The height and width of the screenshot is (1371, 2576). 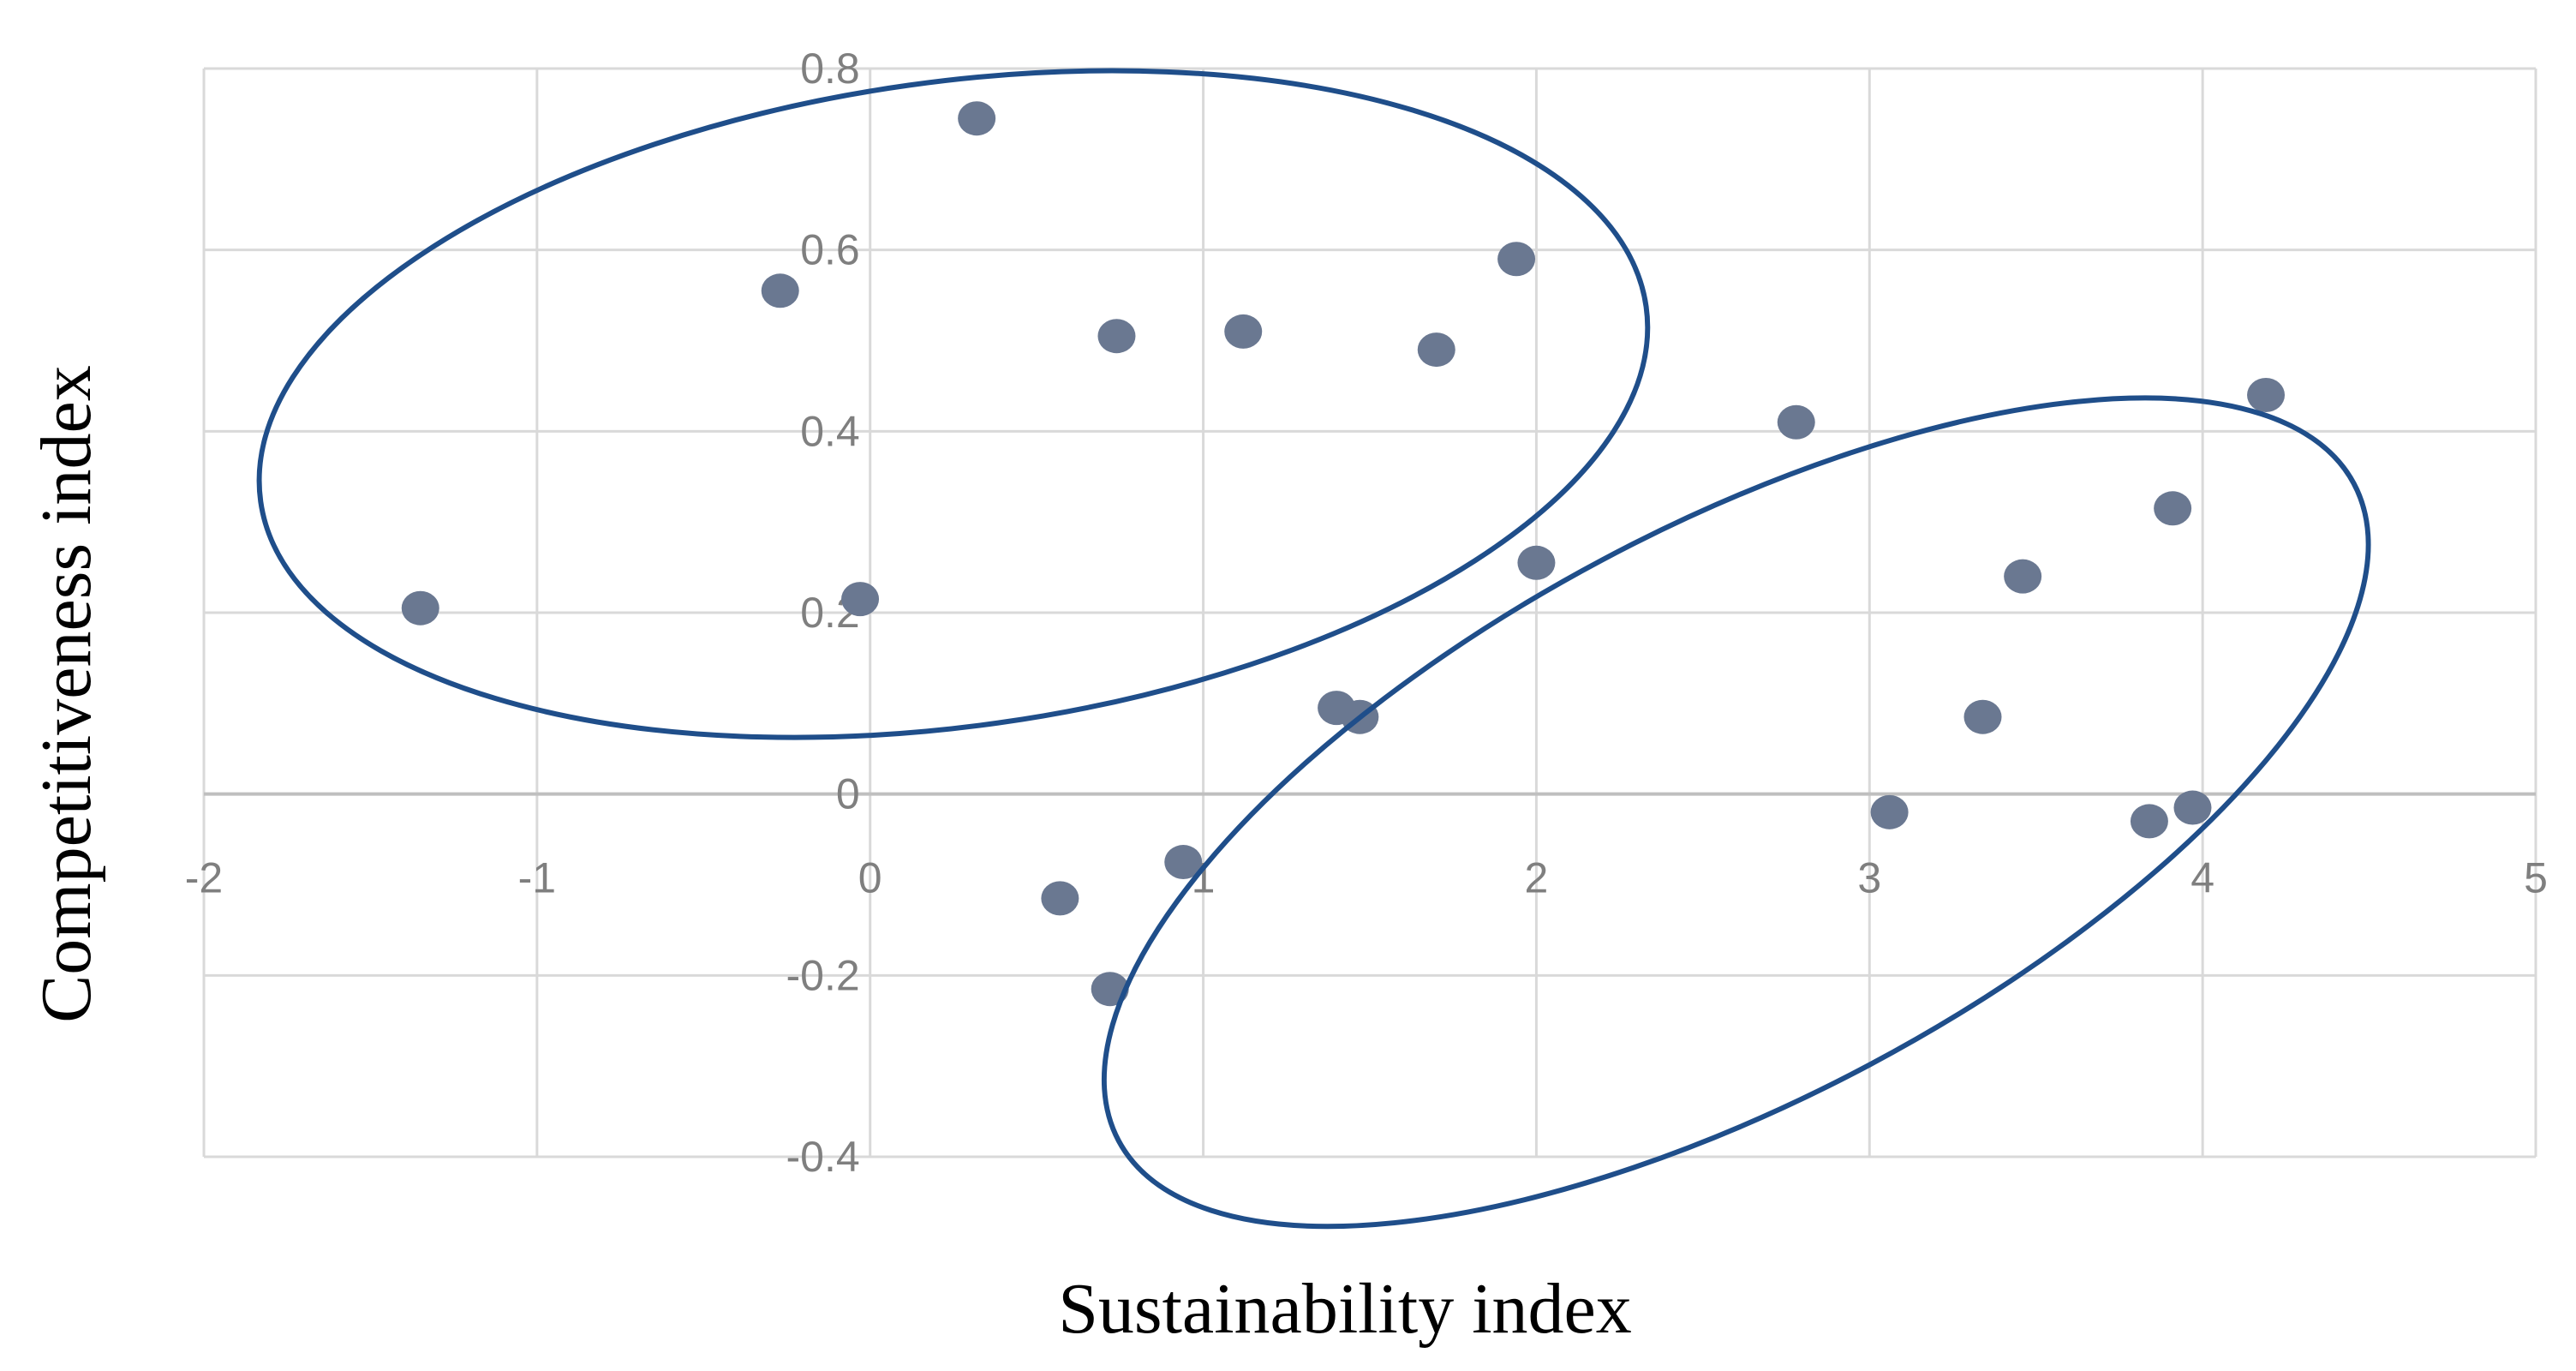 What do you see at coordinates (537, 878) in the screenshot?
I see `x-tick-label: -1` at bounding box center [537, 878].